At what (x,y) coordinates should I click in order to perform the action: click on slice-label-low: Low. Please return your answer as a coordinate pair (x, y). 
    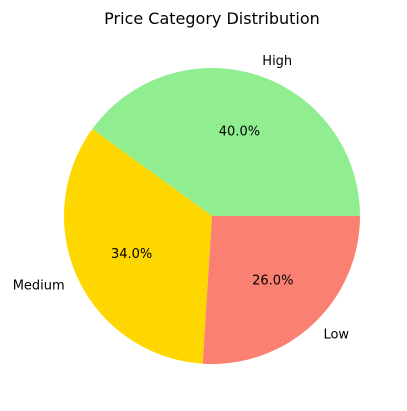
    Looking at the image, I should click on (336, 335).